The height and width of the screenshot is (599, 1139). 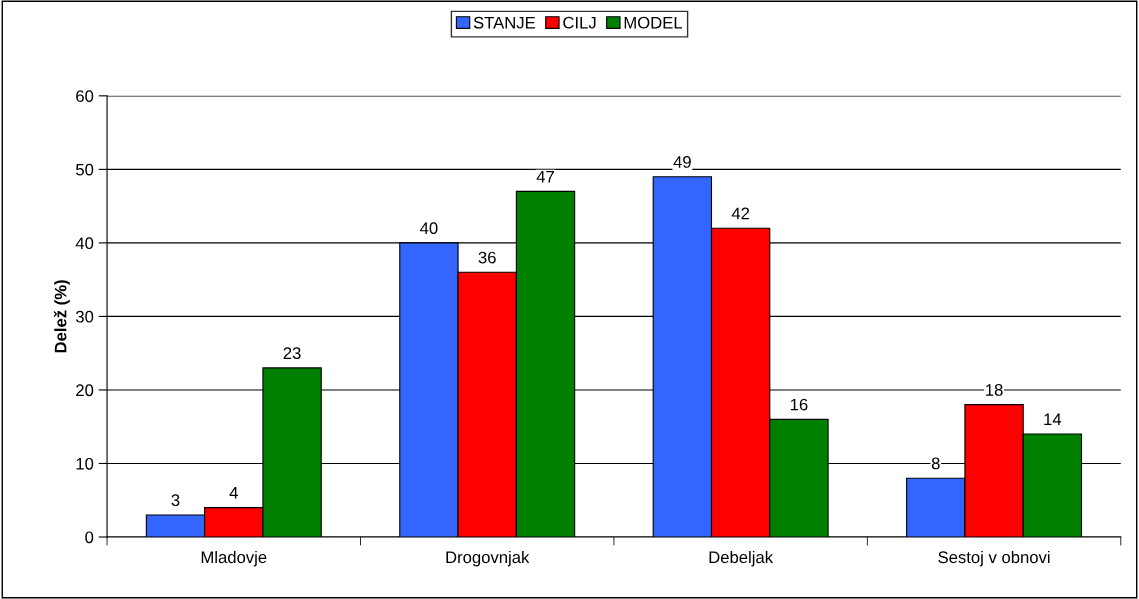 What do you see at coordinates (579, 22) in the screenshot?
I see `legend-label: CILJ` at bounding box center [579, 22].